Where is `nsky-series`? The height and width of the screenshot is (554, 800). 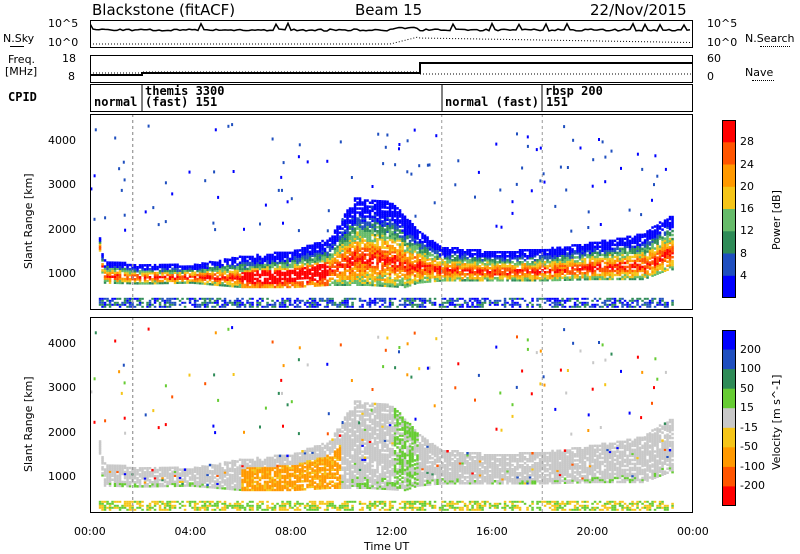 nsky-series is located at coordinates (390, 26).